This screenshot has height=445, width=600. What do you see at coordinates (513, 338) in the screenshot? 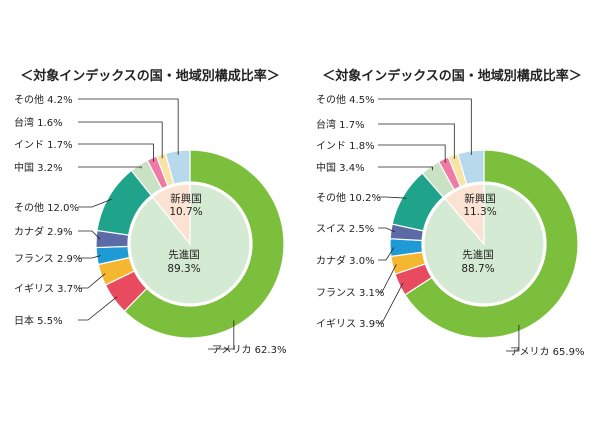
I see `chart-2-leader-line-america` at bounding box center [513, 338].